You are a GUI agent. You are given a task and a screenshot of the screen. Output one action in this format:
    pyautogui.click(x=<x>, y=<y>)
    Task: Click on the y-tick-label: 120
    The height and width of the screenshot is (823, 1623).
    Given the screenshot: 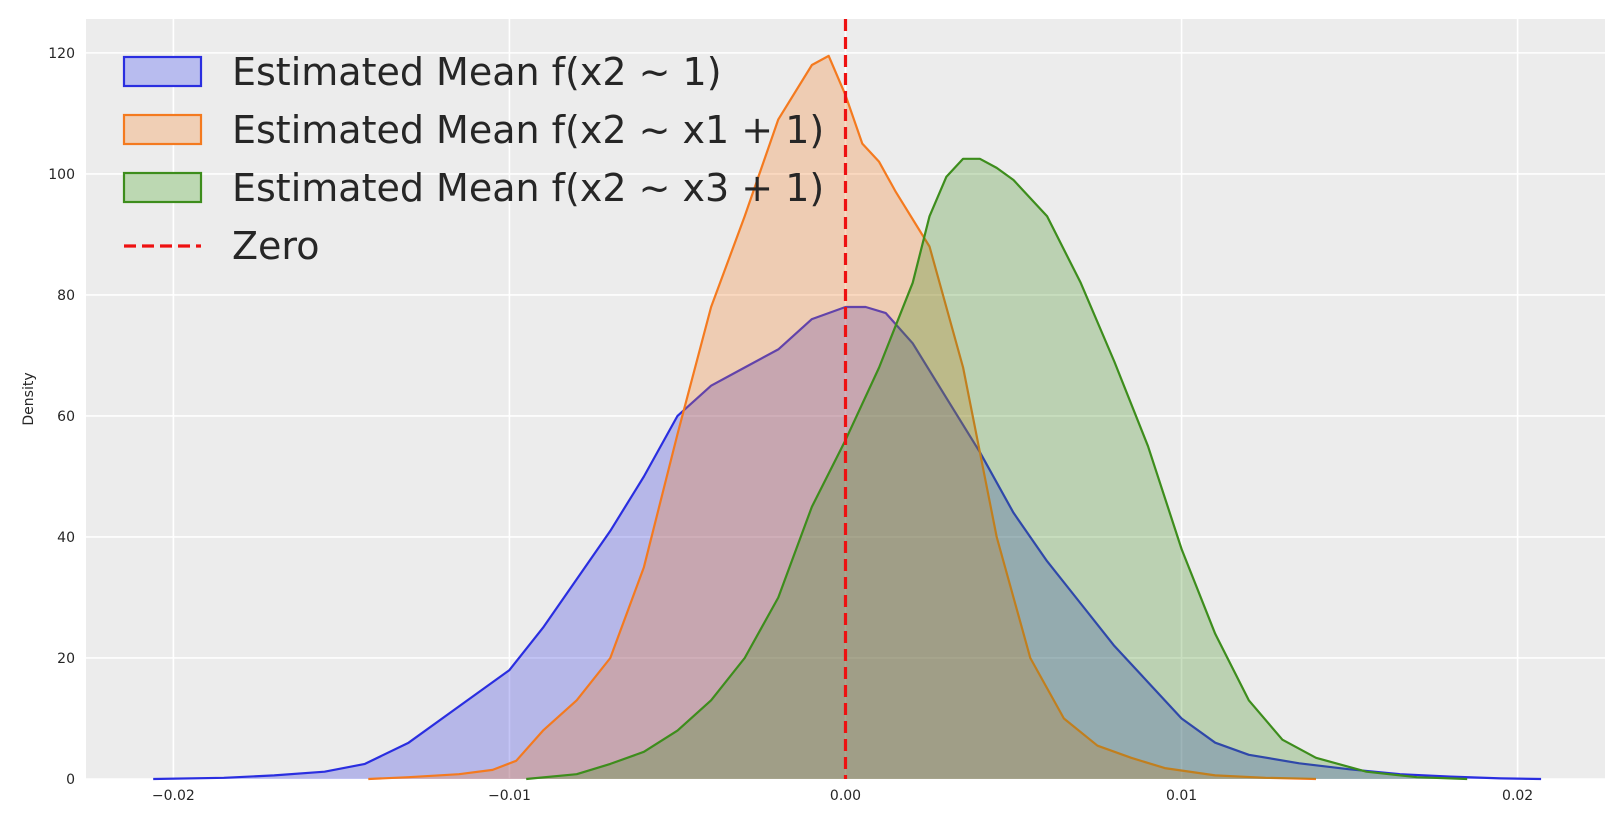 What is the action you would take?
    pyautogui.click(x=61, y=54)
    